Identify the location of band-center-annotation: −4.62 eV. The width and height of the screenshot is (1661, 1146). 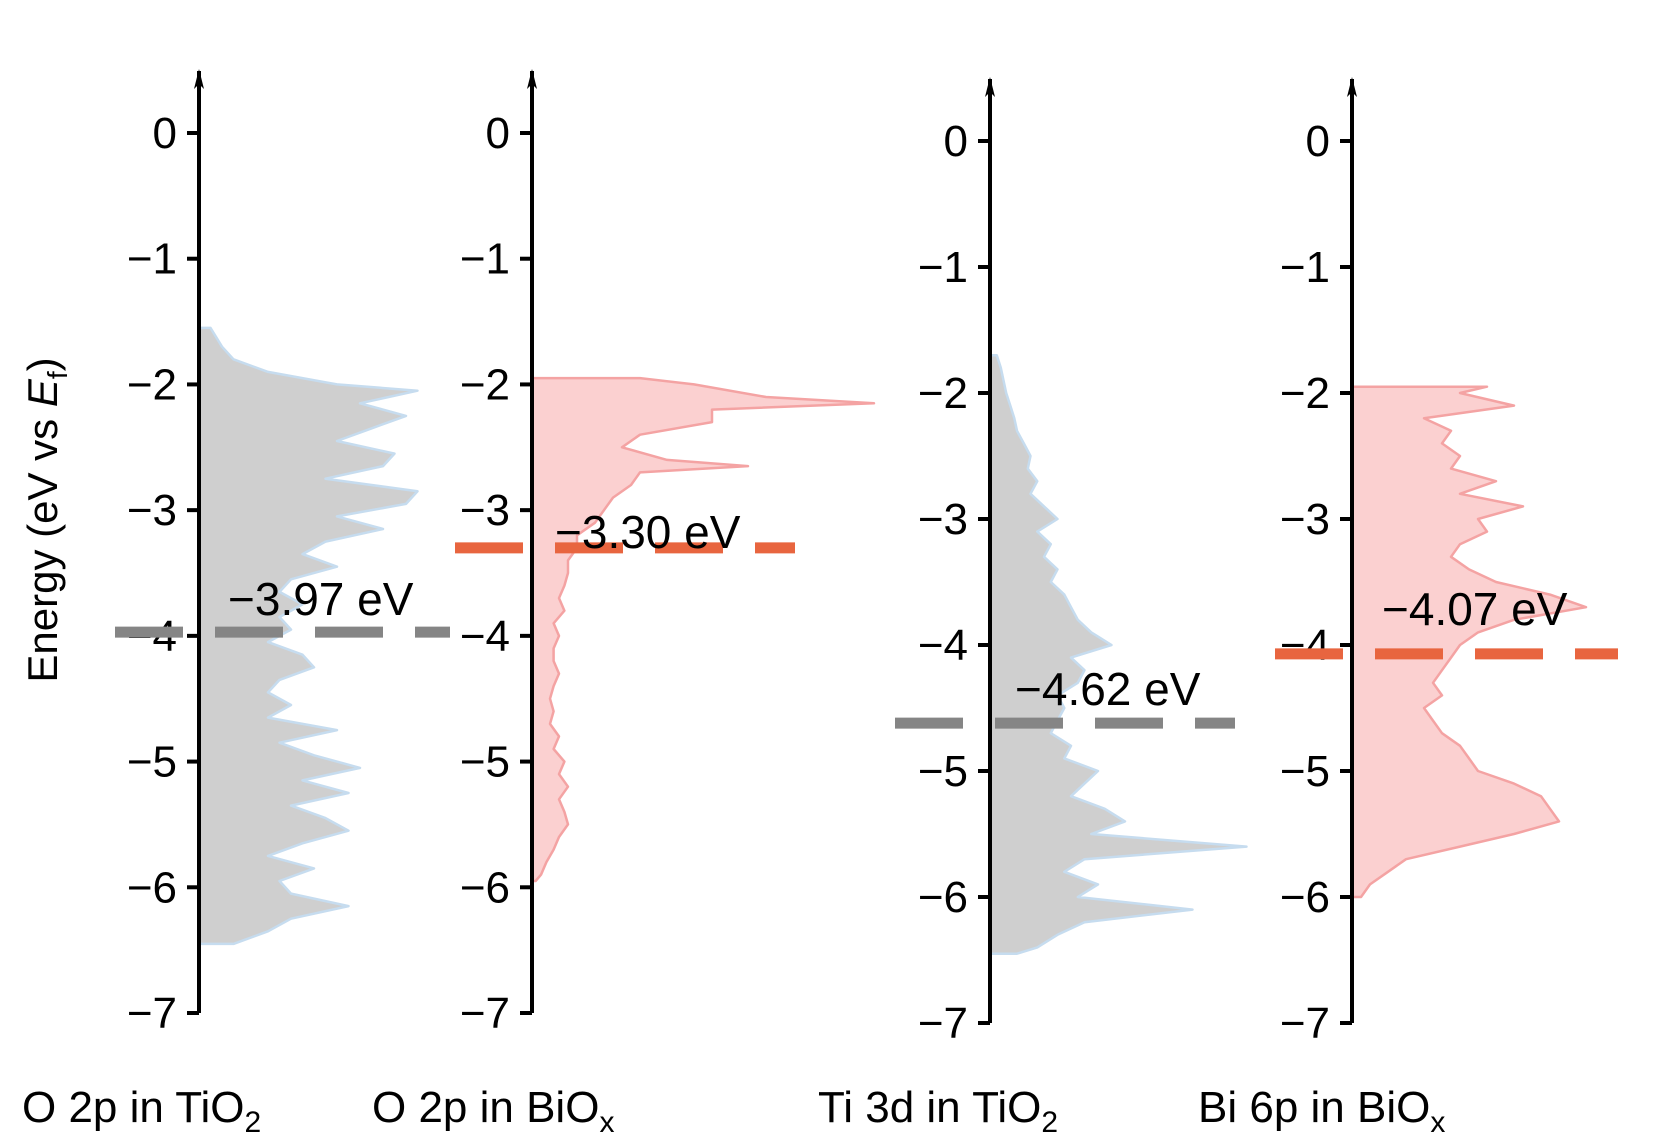
(1108, 689).